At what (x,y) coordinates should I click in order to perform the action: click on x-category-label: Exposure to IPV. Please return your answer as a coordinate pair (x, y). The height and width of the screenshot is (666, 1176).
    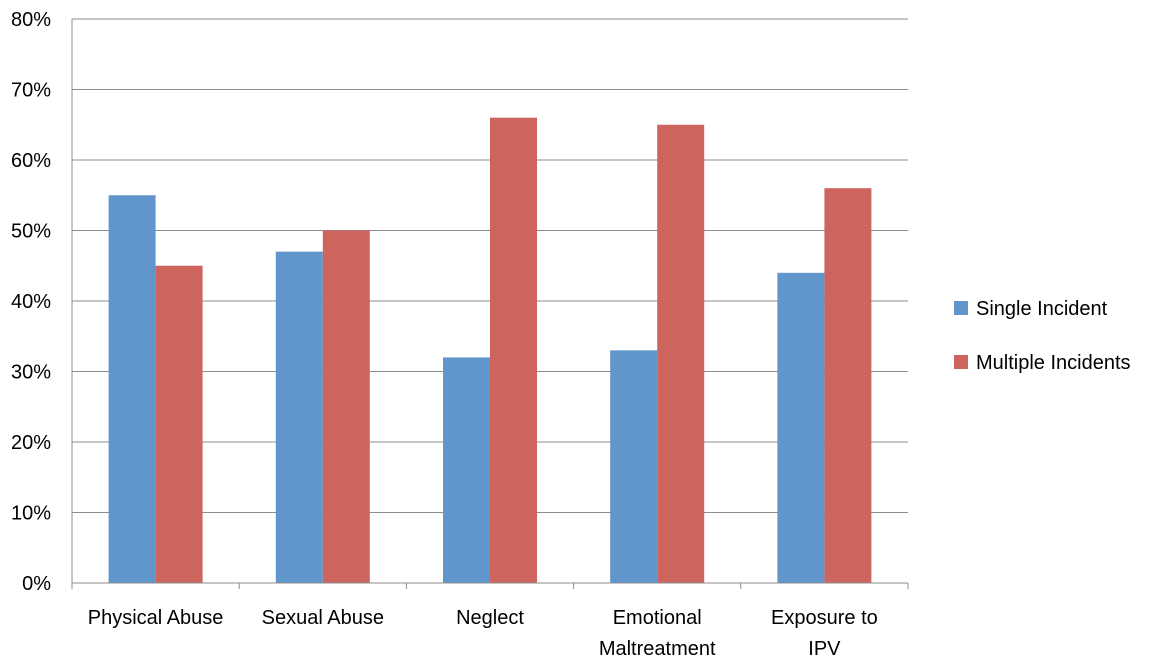
    Looking at the image, I should click on (824, 633).